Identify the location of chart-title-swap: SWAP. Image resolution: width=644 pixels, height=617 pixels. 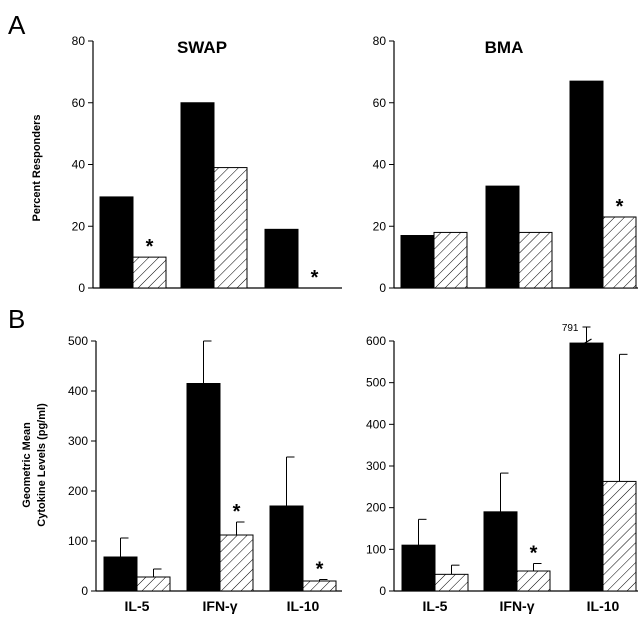
(202, 47).